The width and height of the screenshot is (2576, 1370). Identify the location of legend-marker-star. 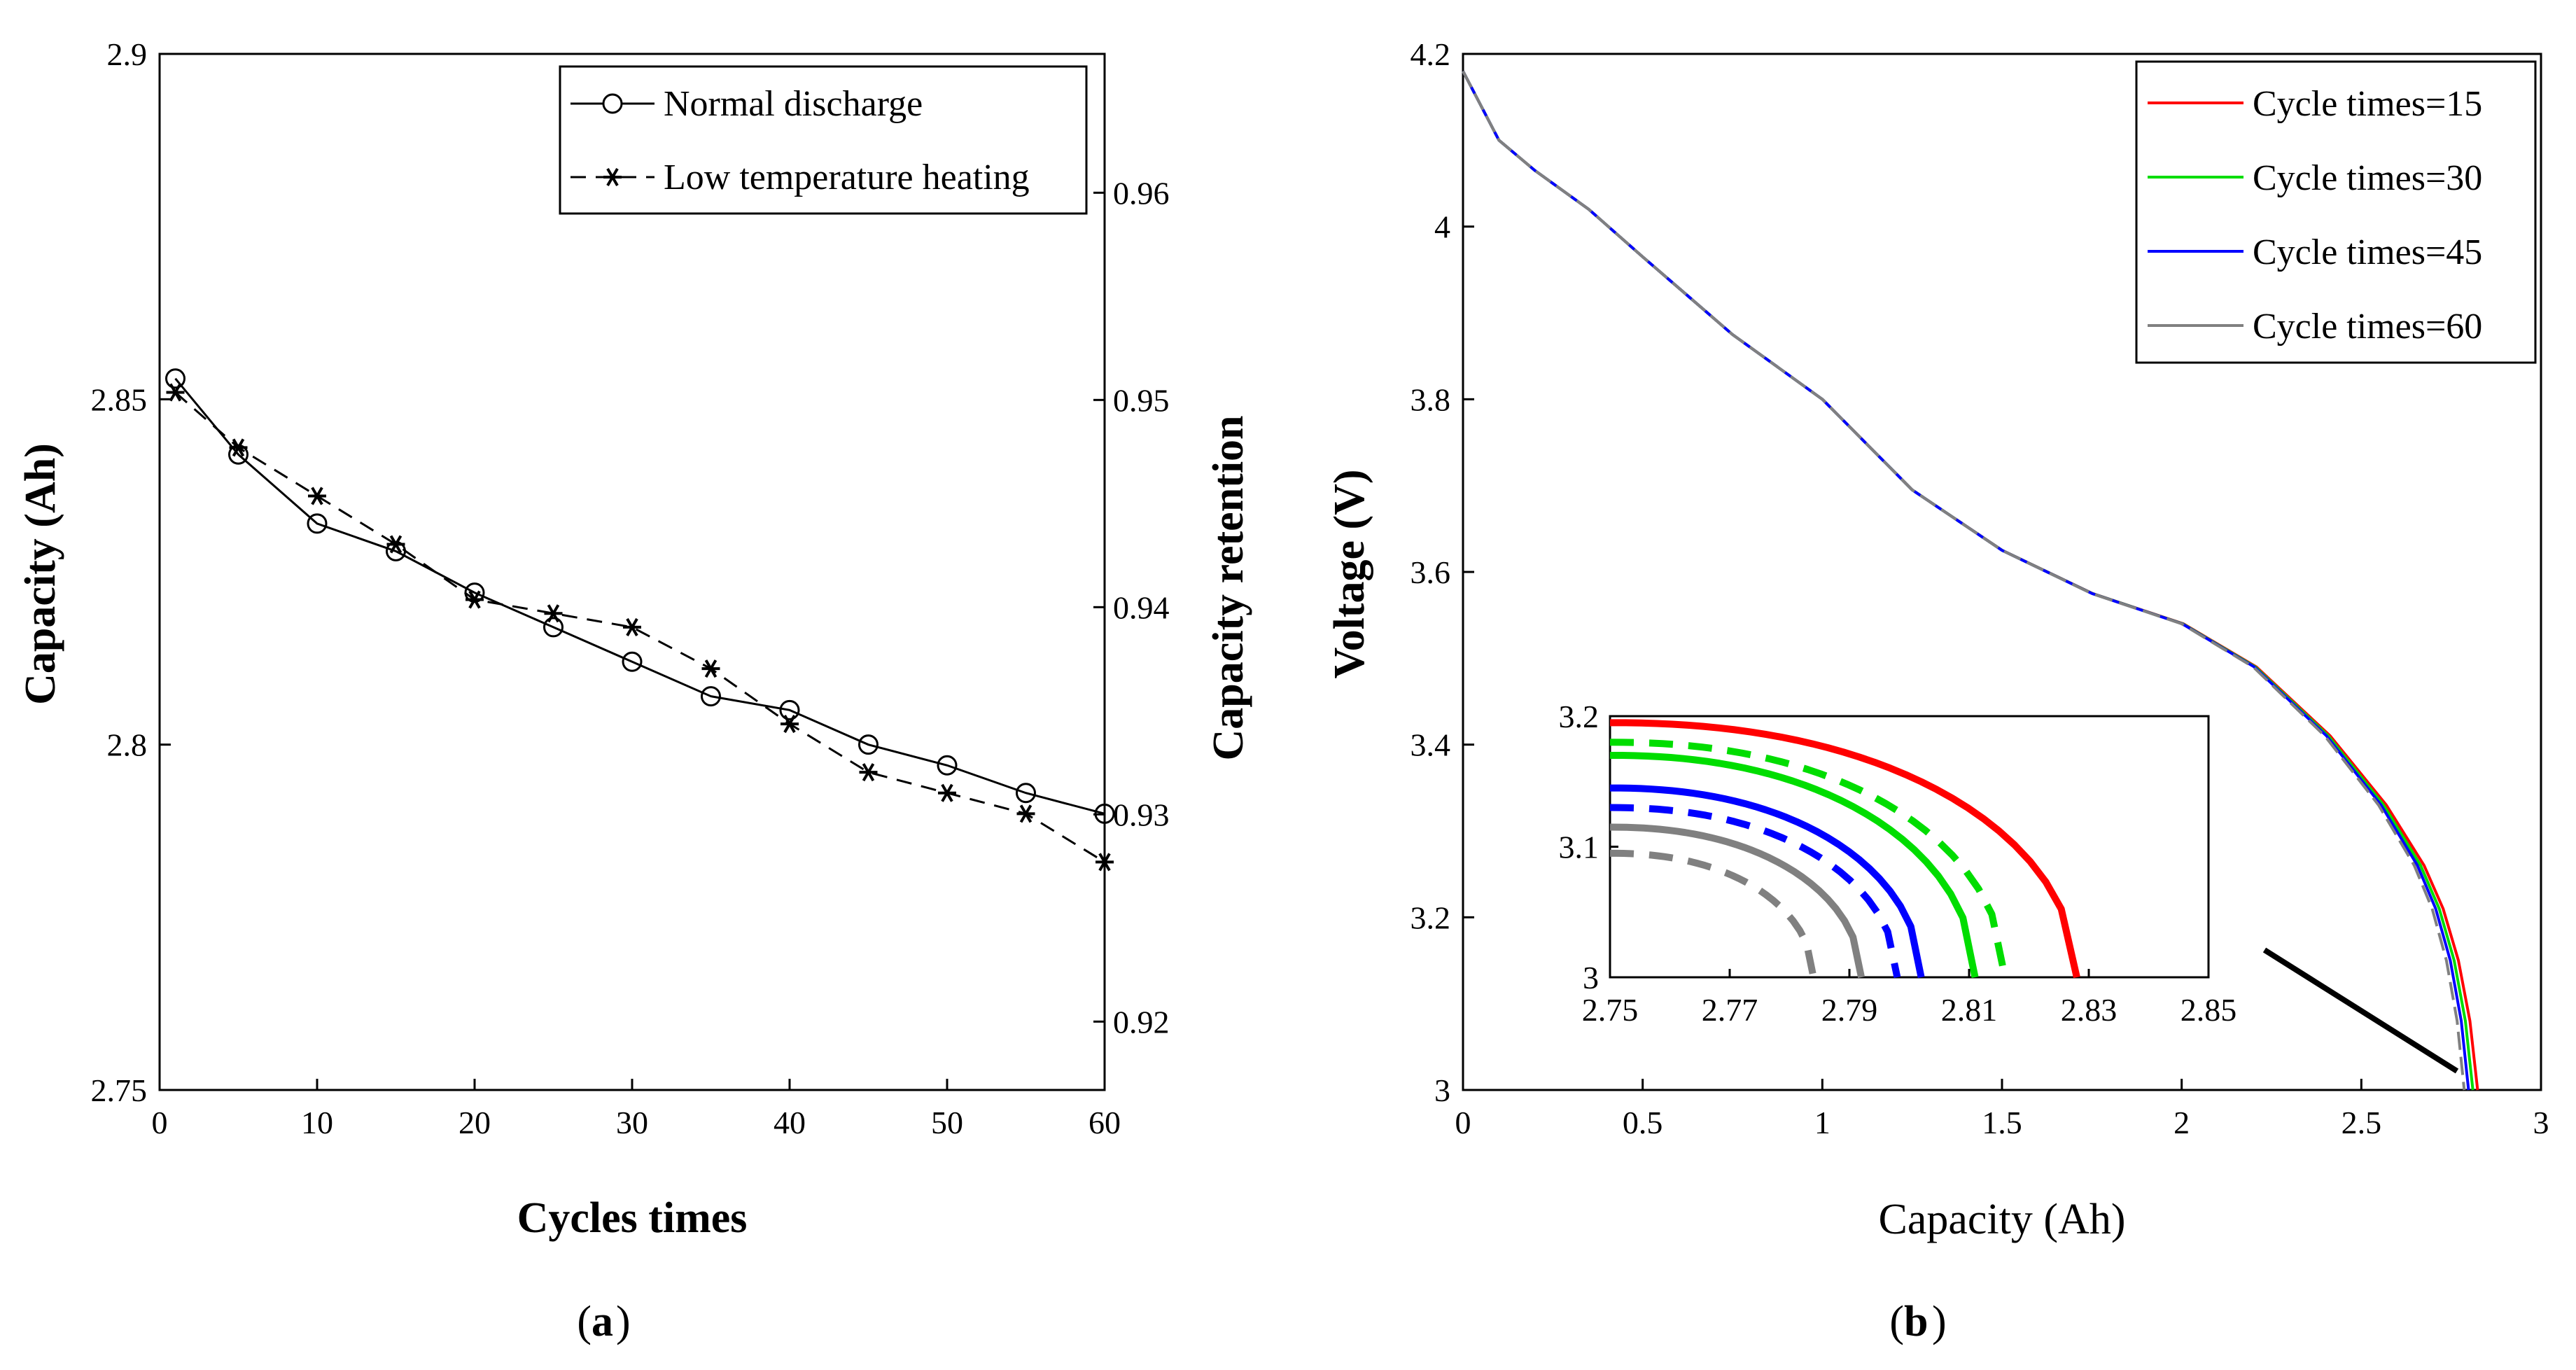
(612, 177).